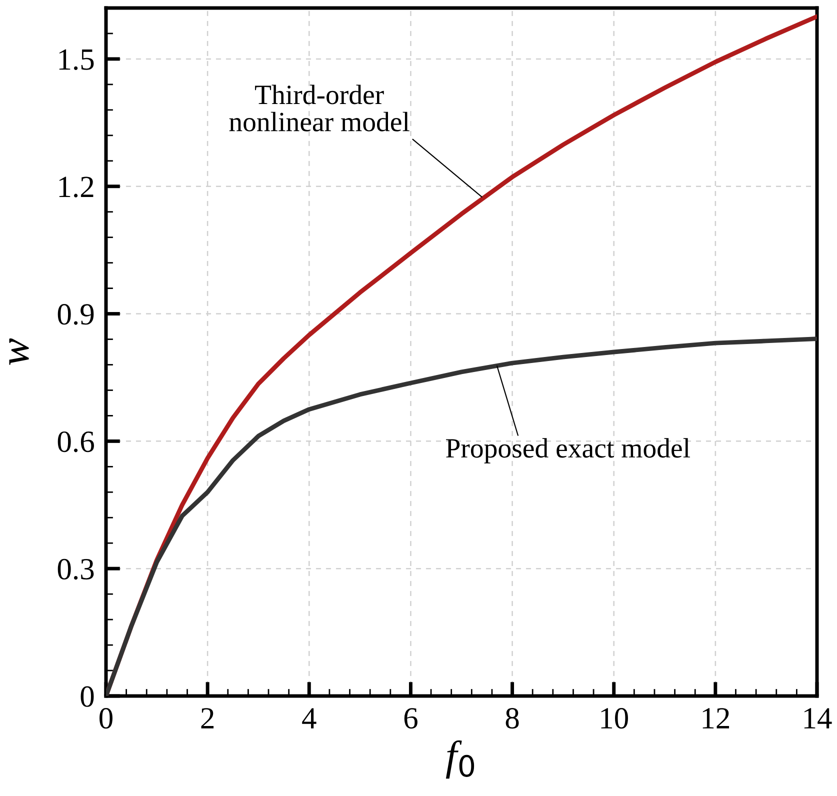 This screenshot has width=837, height=796. Describe the element at coordinates (76, 569) in the screenshot. I see `y-tick-label: 0.3` at that location.